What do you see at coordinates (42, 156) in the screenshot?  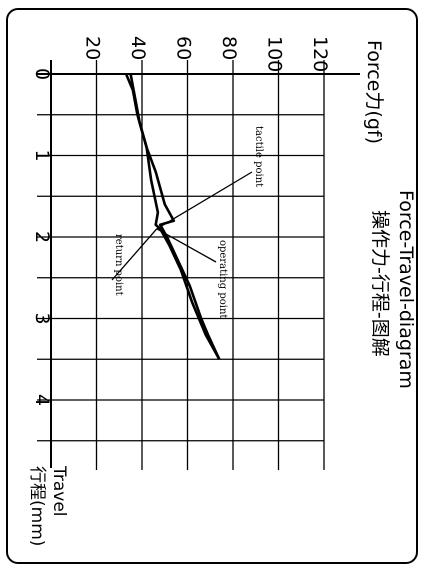 I see `travel-tick-label-1: 1` at bounding box center [42, 156].